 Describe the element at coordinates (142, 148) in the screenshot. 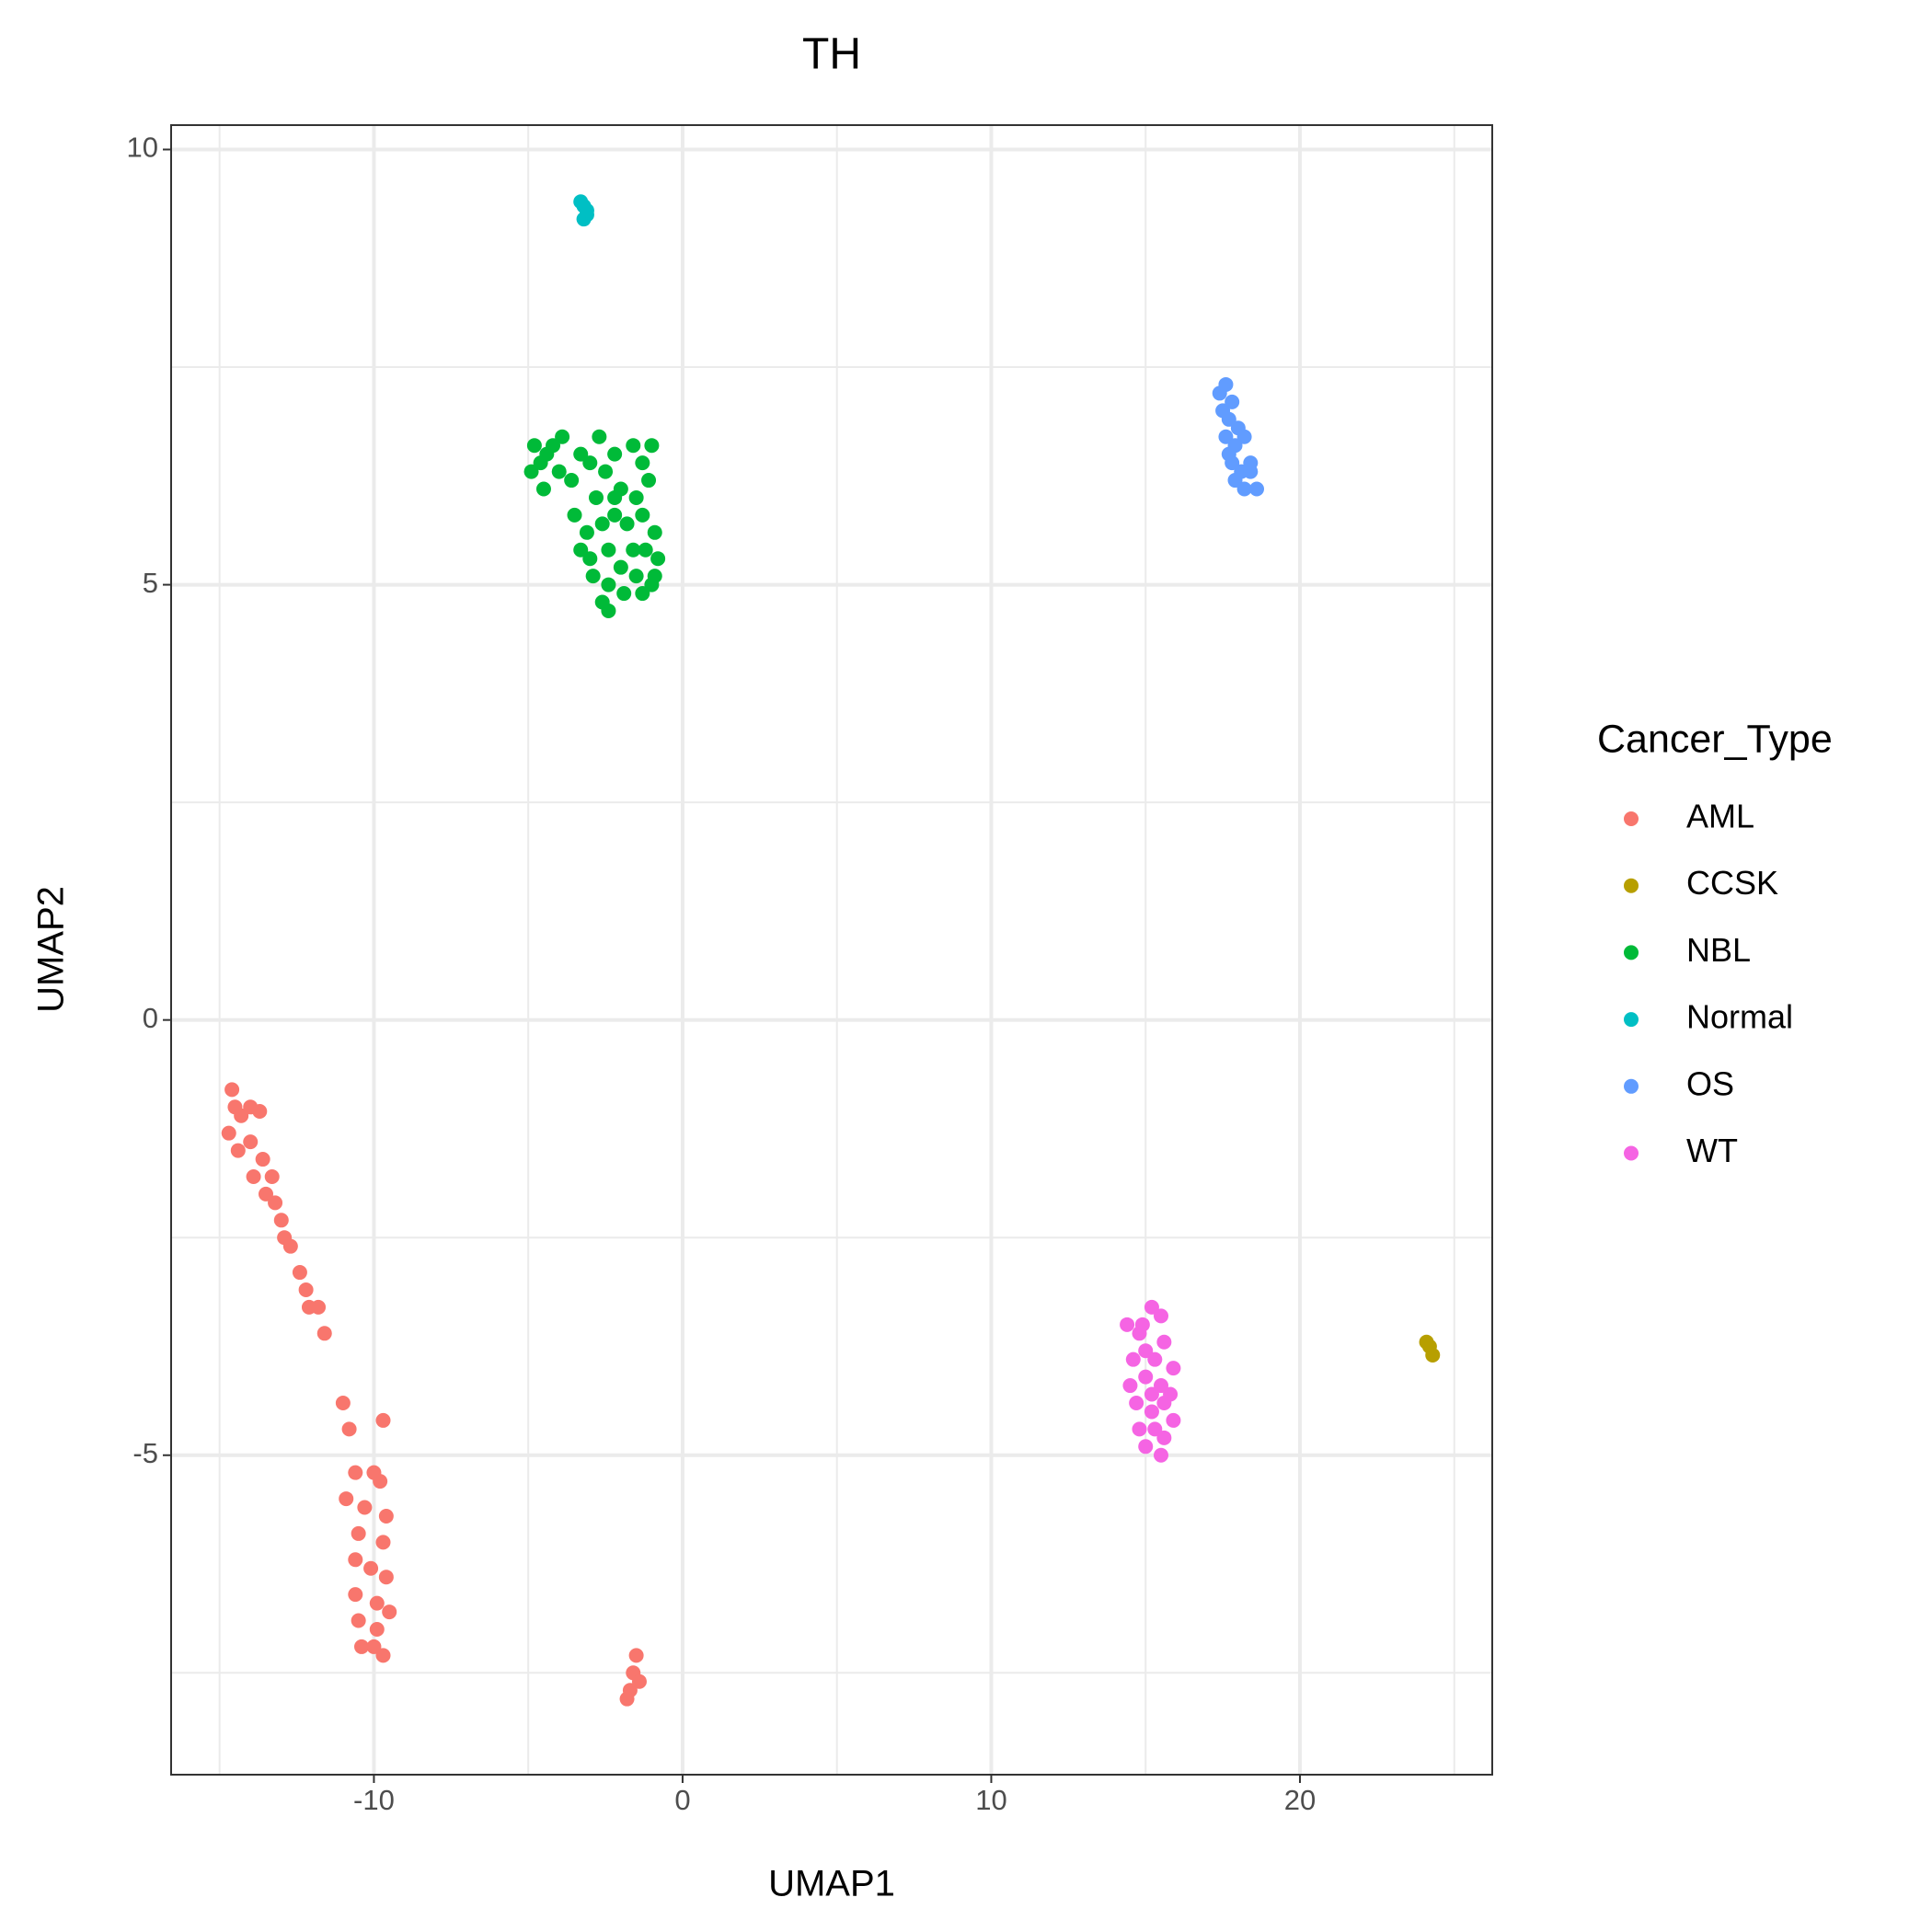

I see `y-tick-label: 10` at that location.